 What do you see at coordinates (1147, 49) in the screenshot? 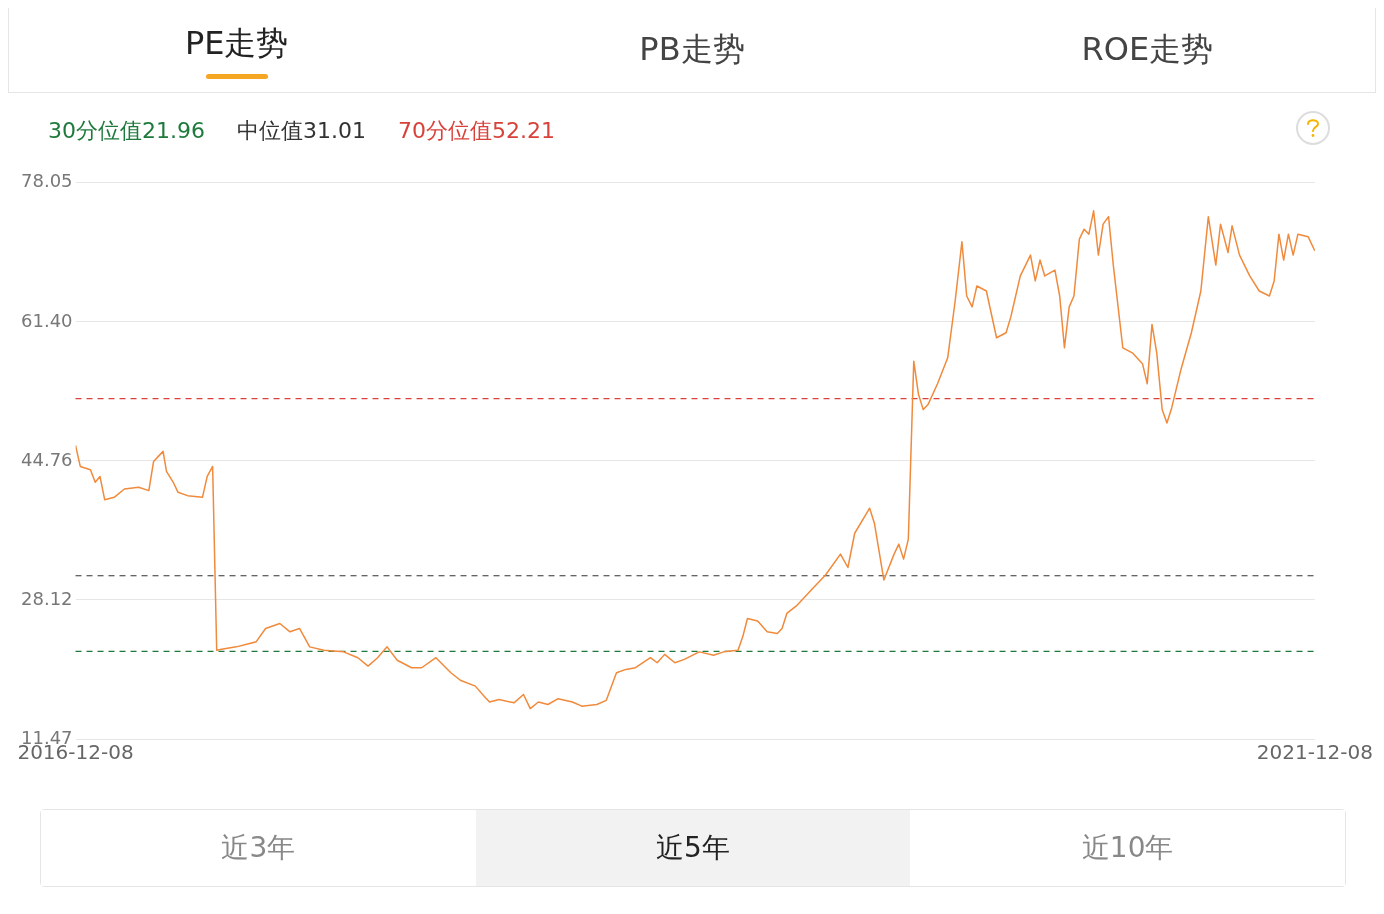
I see `text: ROE走势` at bounding box center [1147, 49].